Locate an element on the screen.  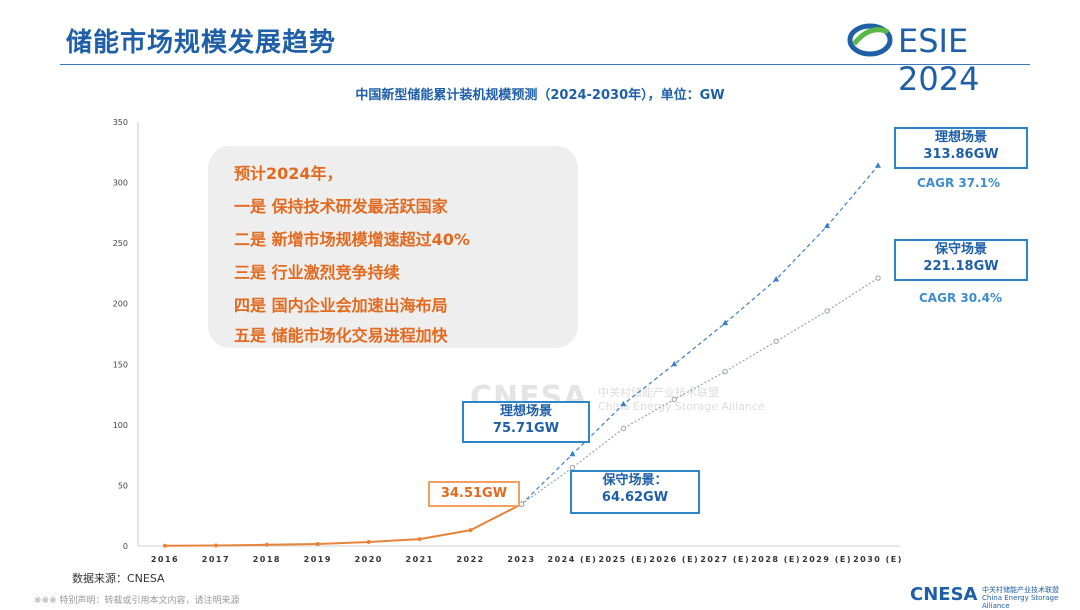
logo-text: ESIE 2024 is located at coordinates (939, 60).